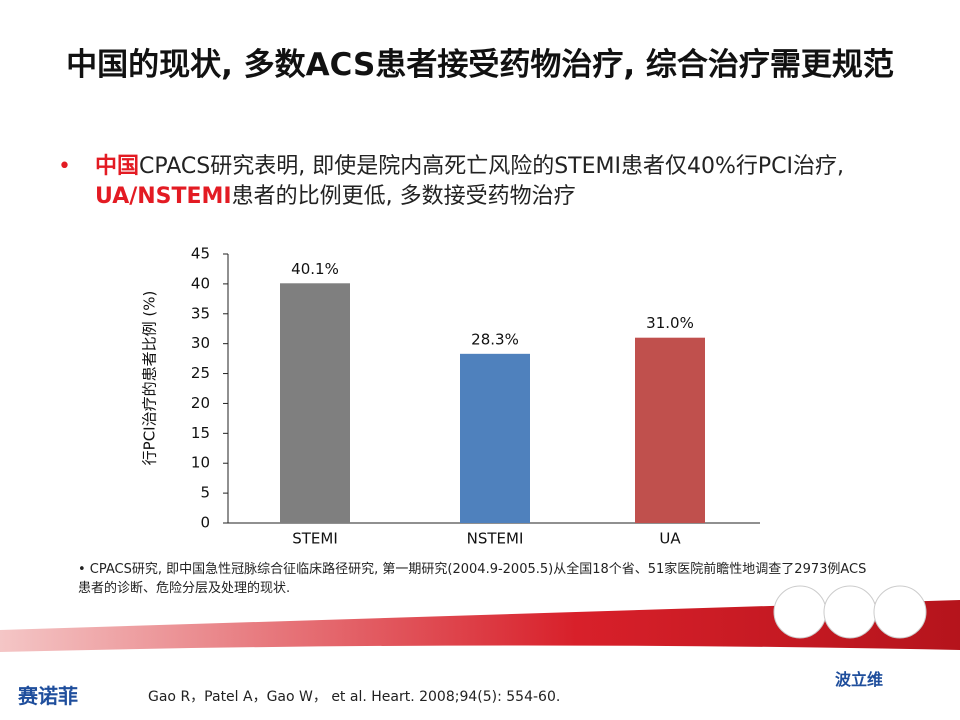 The height and width of the screenshot is (720, 960). I want to click on y-tick-label: 5, so click(205, 493).